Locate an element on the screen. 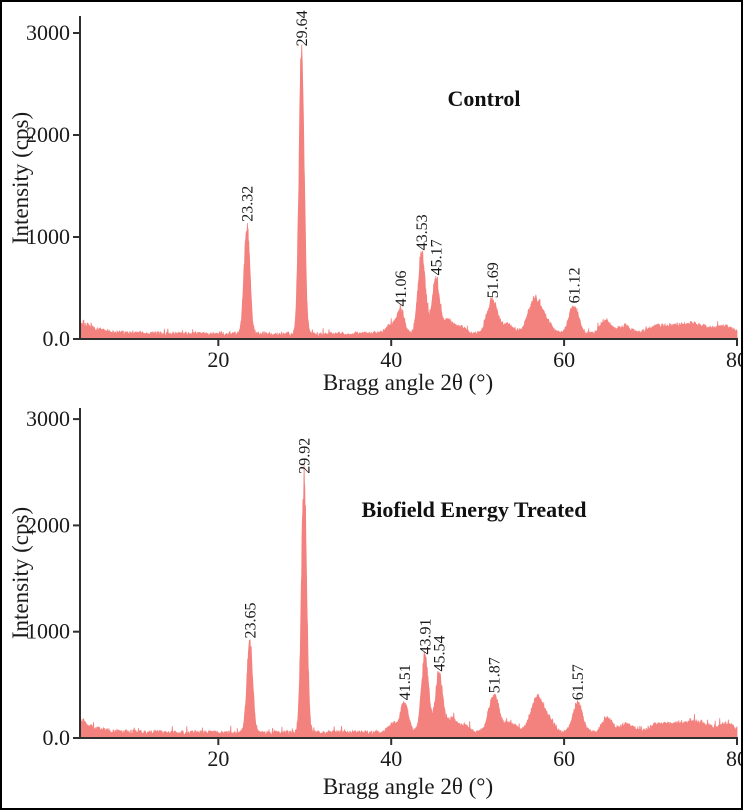  peak-annotation: 43.53 is located at coordinates (422, 232).